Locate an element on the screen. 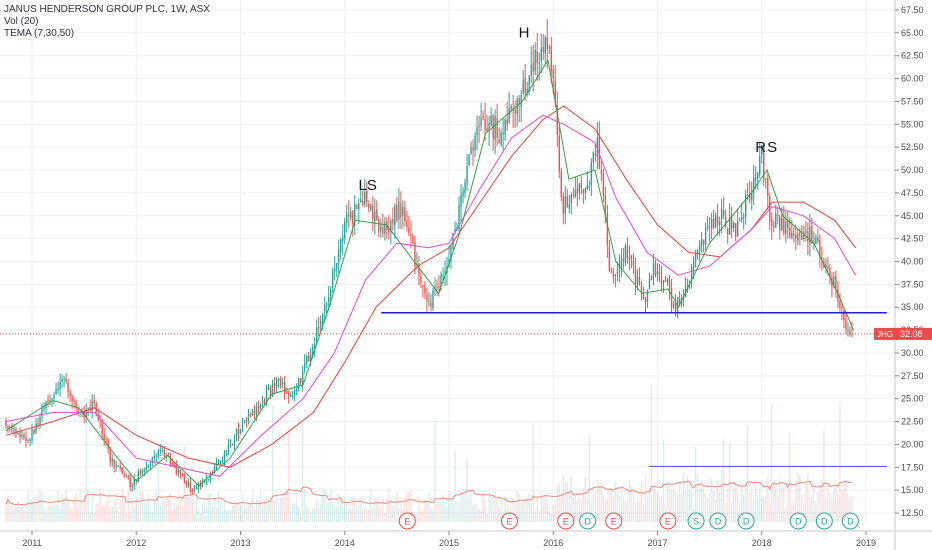 Image resolution: width=932 pixels, height=550 pixels. pattern-annotation: LS is located at coordinates (368, 185).